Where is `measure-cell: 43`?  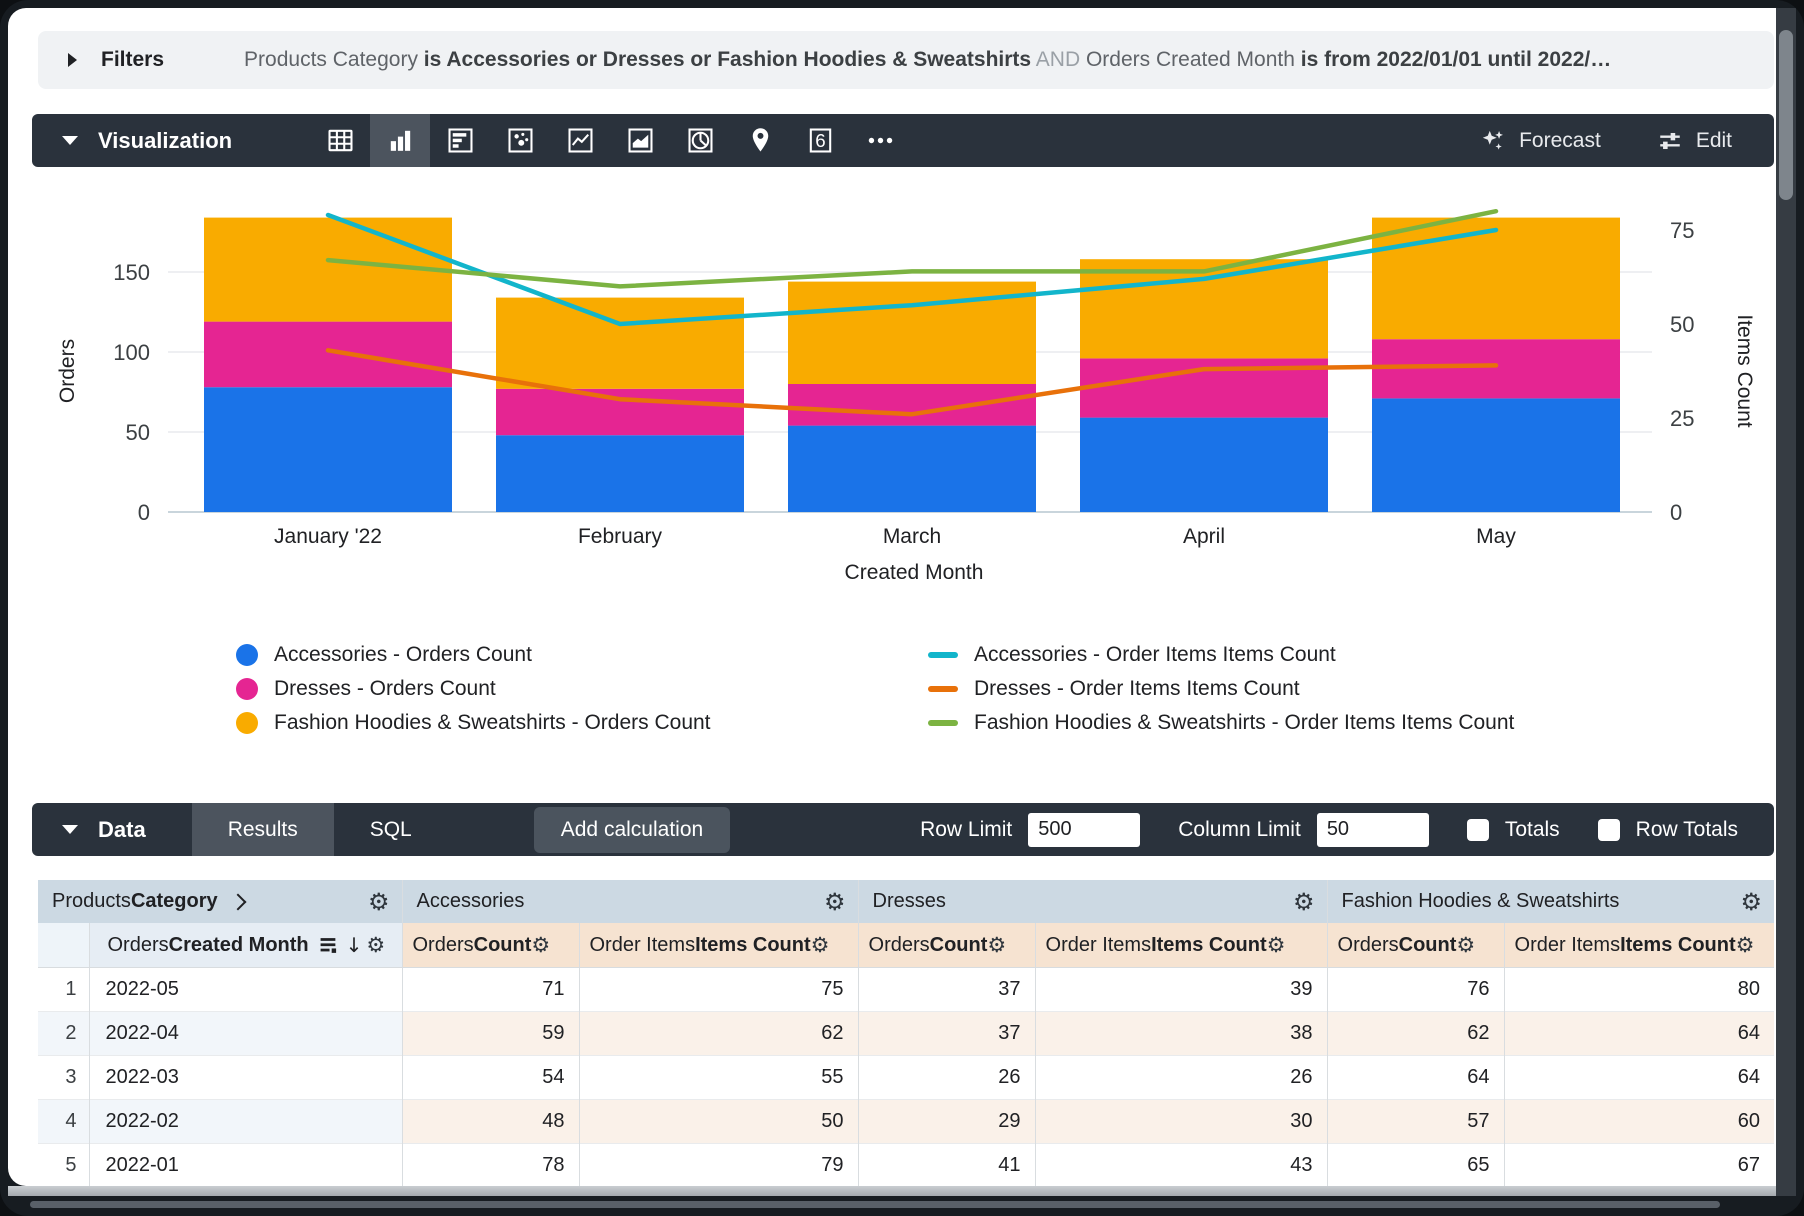
measure-cell: 43 is located at coordinates (1181, 1165).